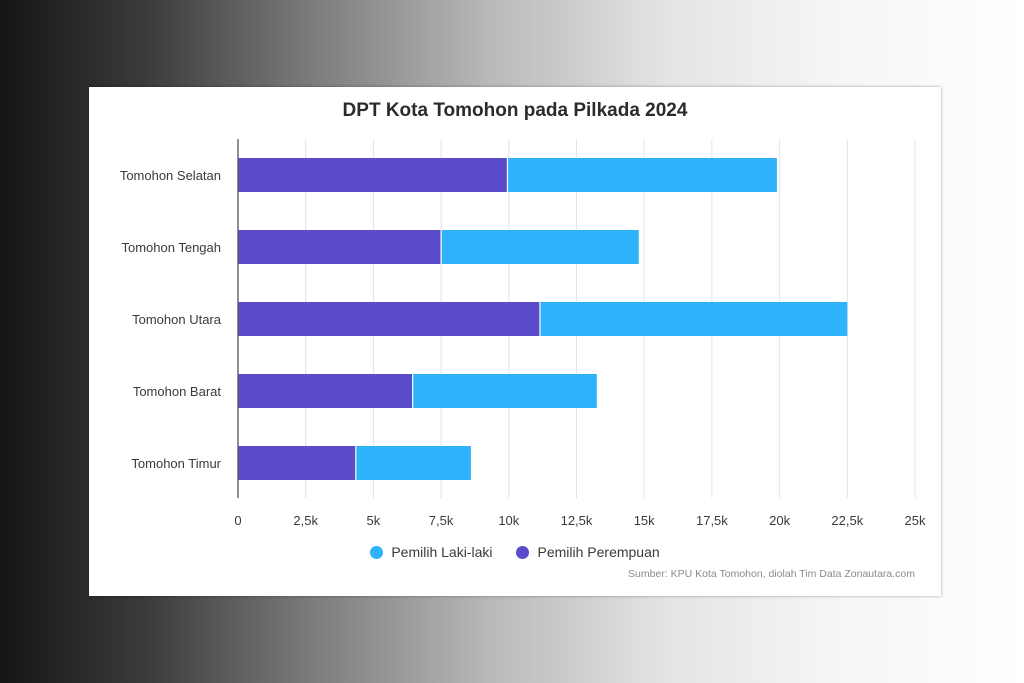 The image size is (1024, 683). I want to click on legend-label: Pemilih Laki-laki, so click(442, 552).